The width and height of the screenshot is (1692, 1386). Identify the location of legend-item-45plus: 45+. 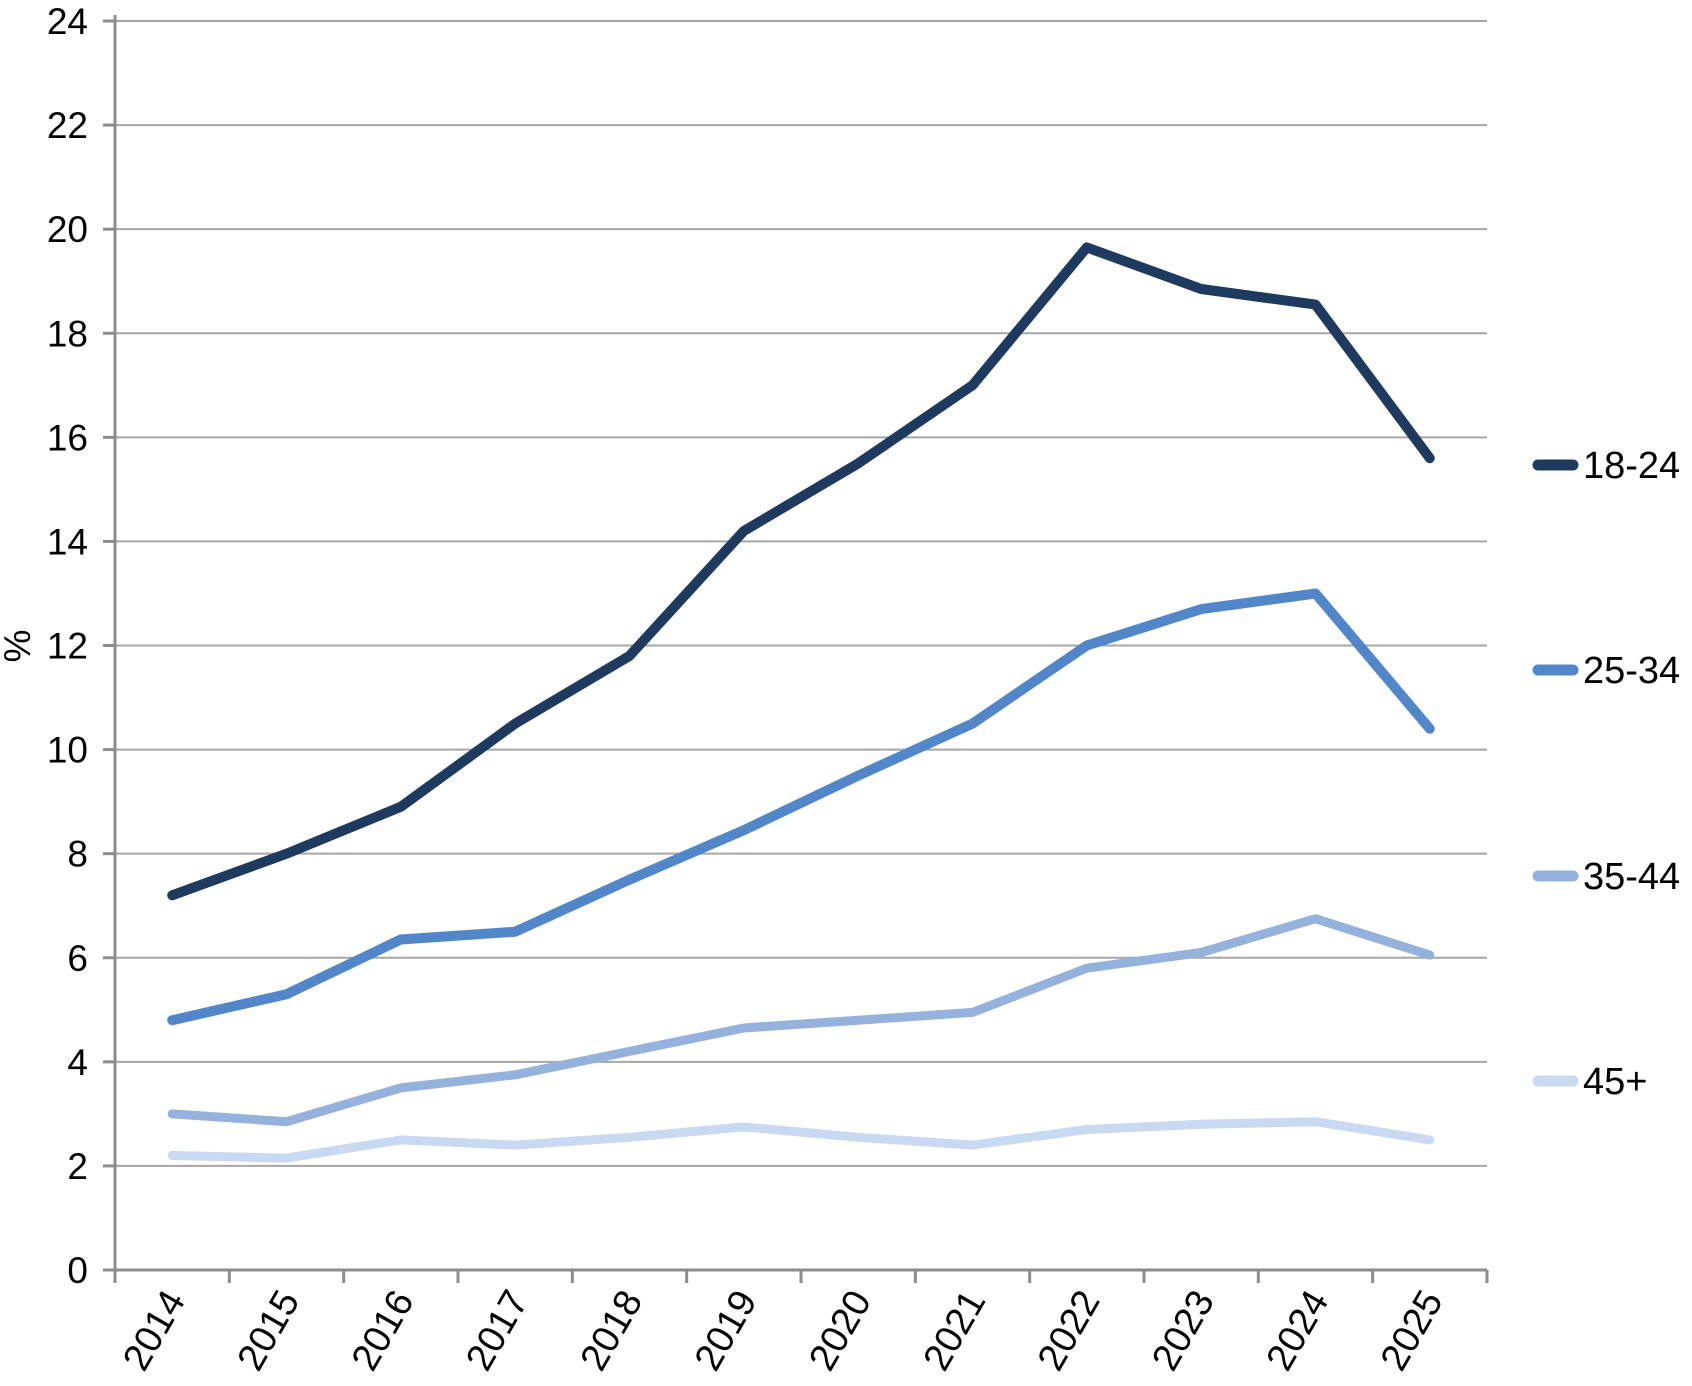
(1589, 1082).